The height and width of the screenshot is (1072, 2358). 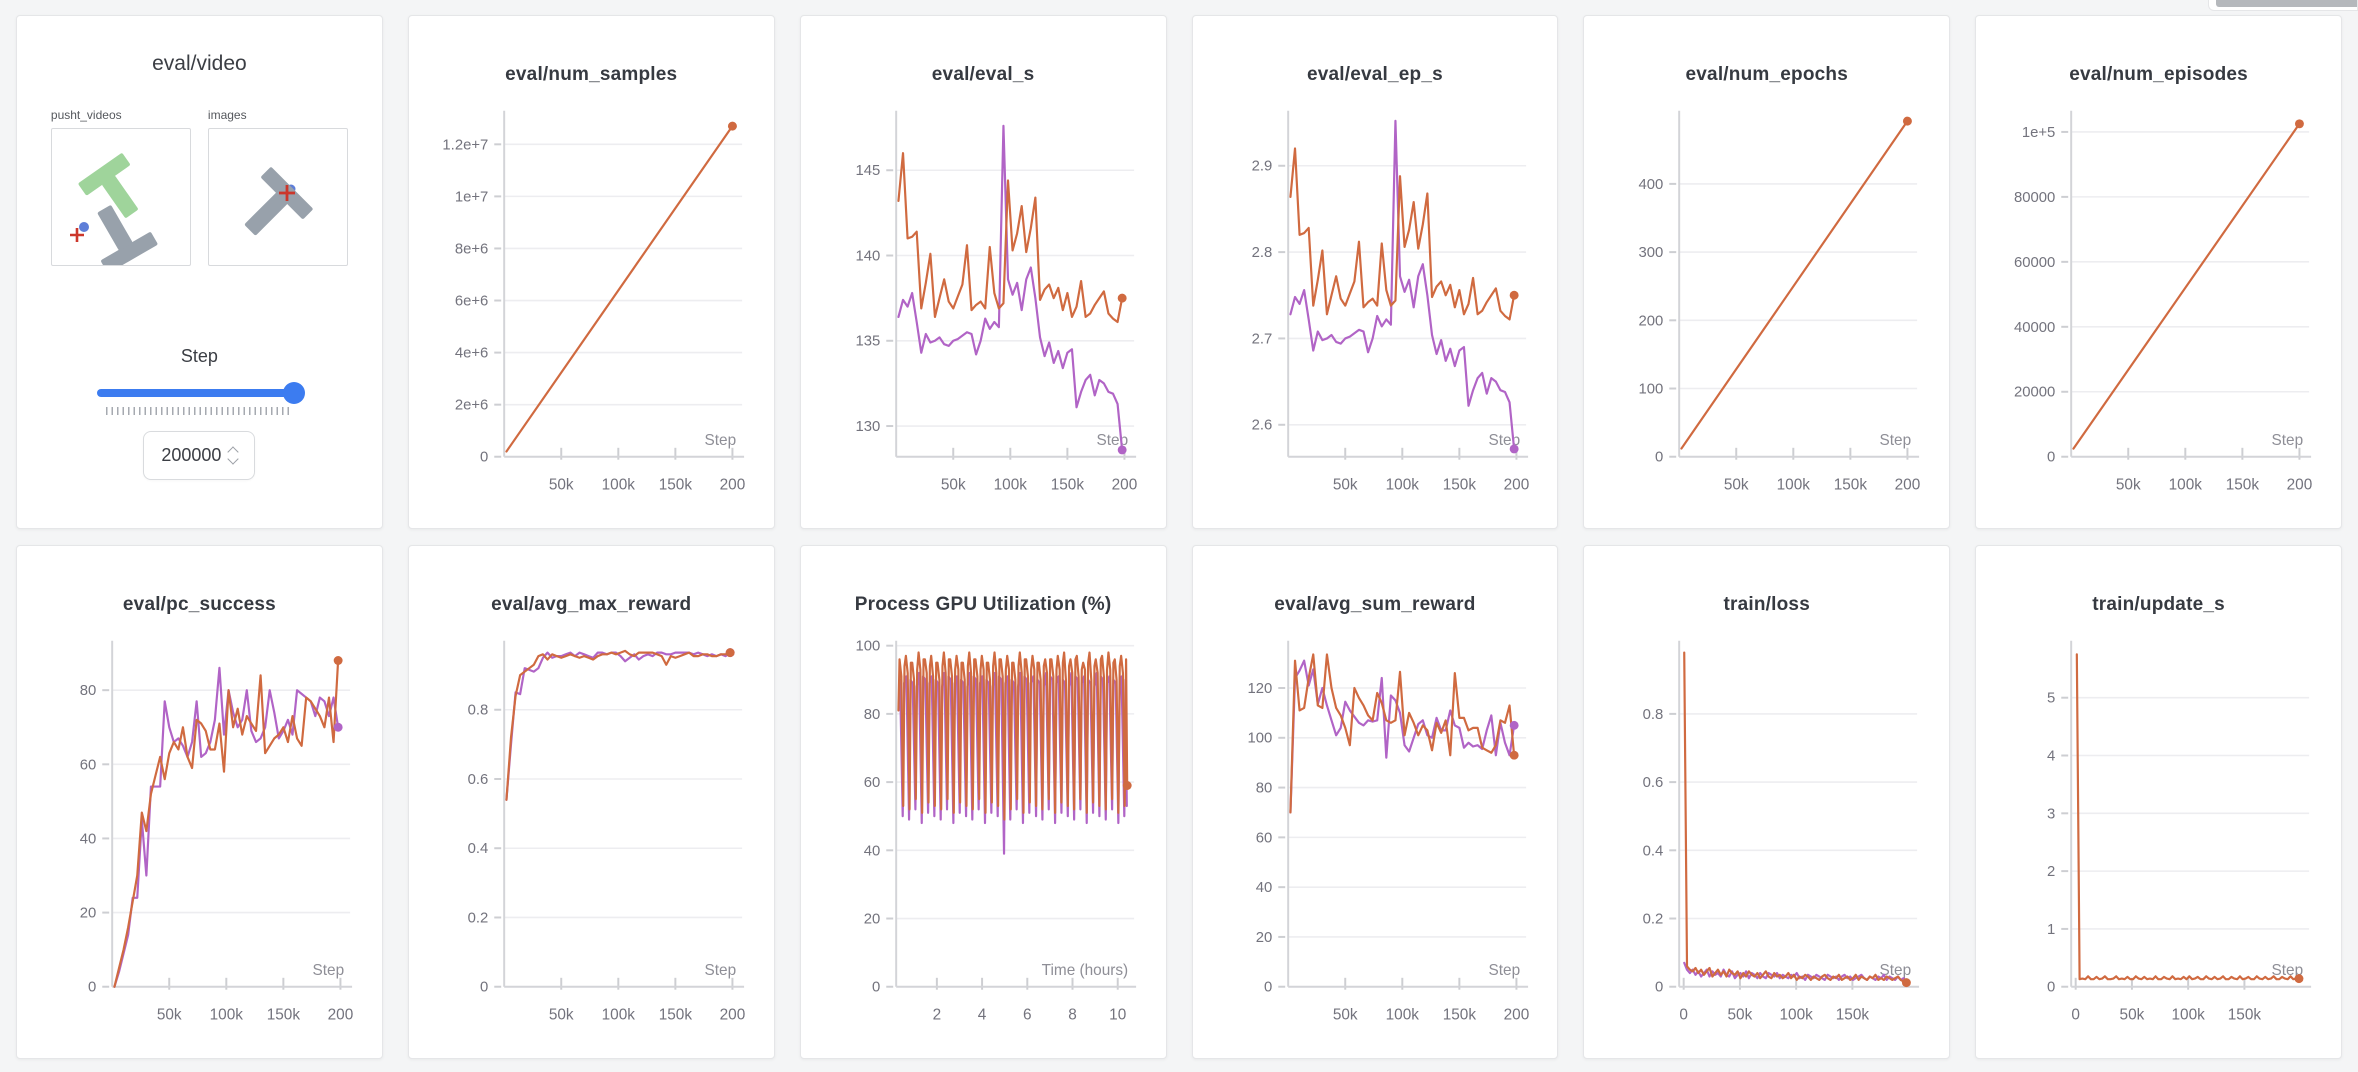 I want to click on step-number-input: 200000, so click(x=199, y=455).